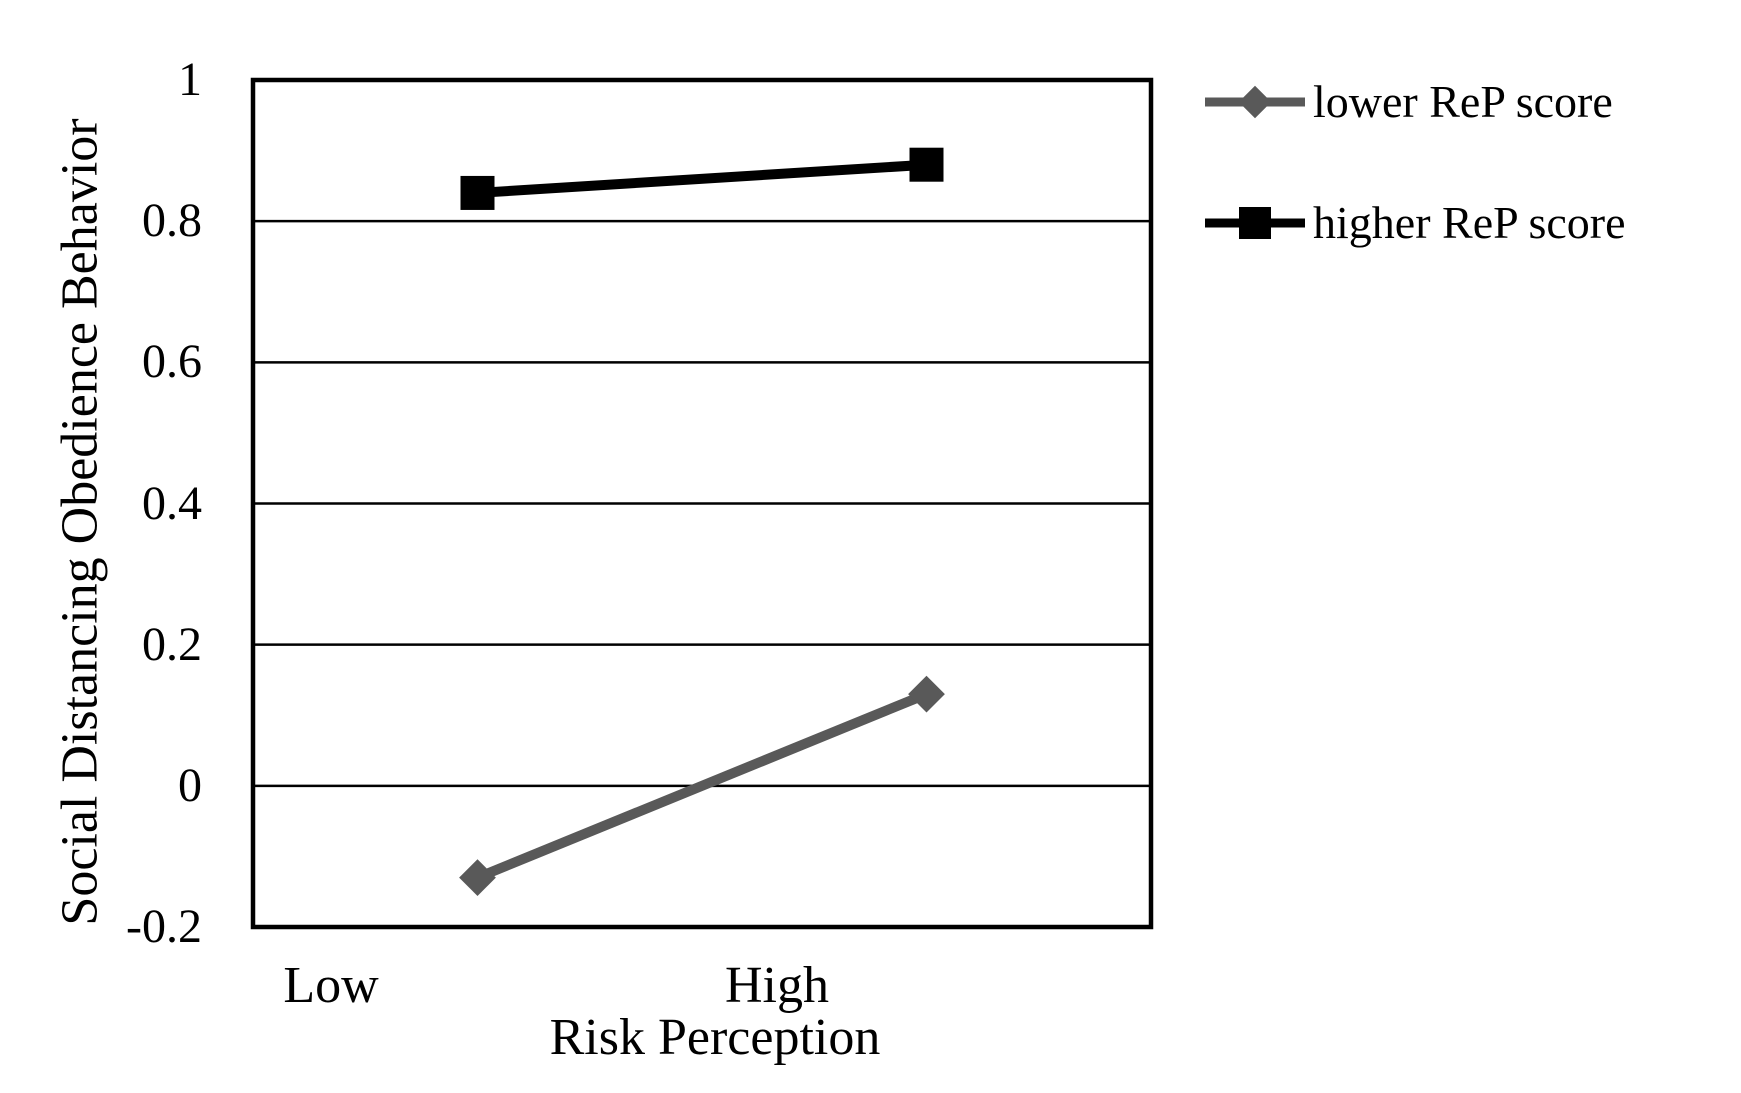 This screenshot has width=1741, height=1093. Describe the element at coordinates (164, 926) in the screenshot. I see `y-tick-label: -0.2` at that location.